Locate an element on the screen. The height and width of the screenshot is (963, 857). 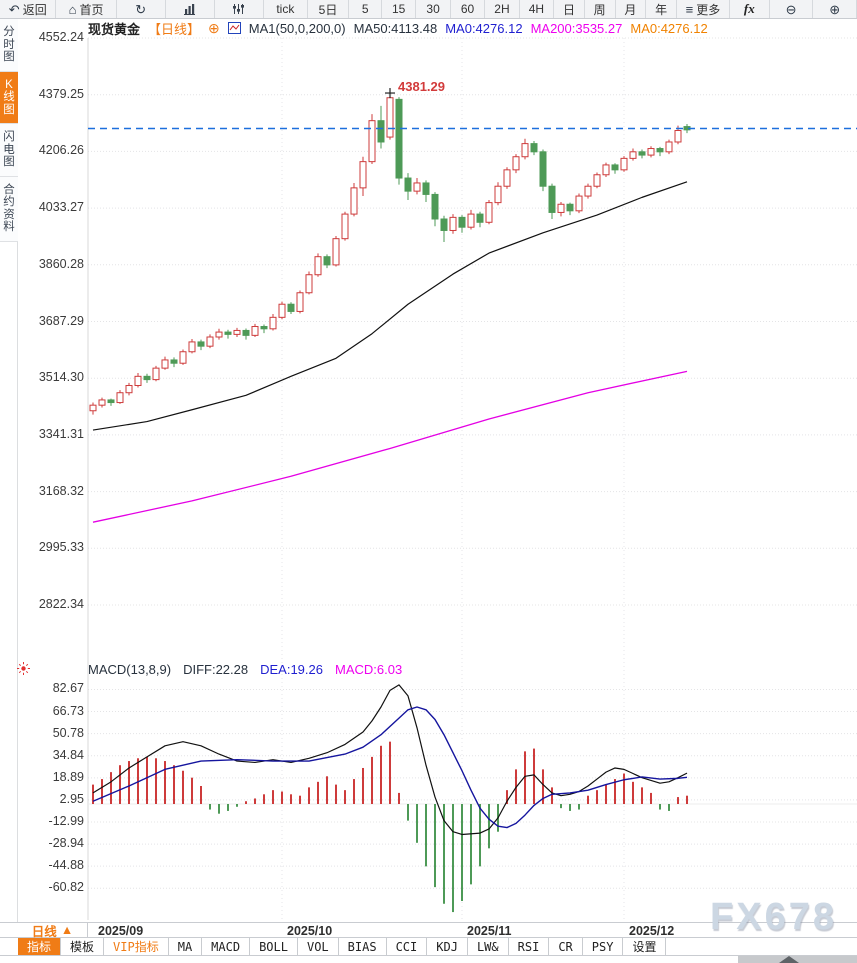
toolbar-interval-day-button: 日 is located at coordinates (569, 9).